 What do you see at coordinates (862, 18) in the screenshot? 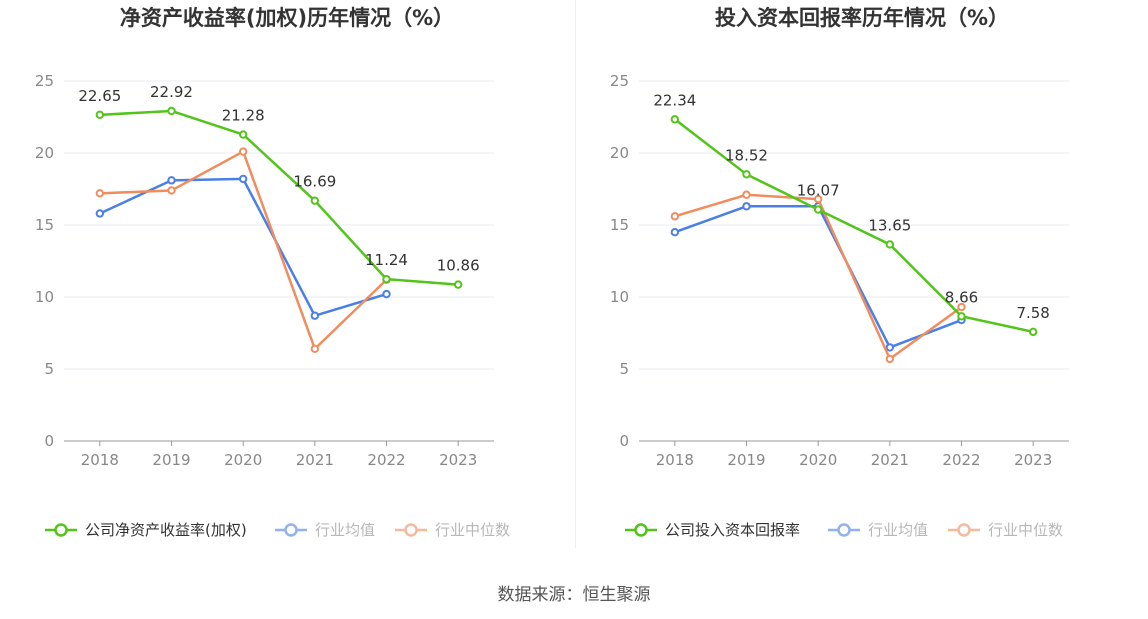
I see `chart-title: 投入资本回报率历年情况（%）` at bounding box center [862, 18].